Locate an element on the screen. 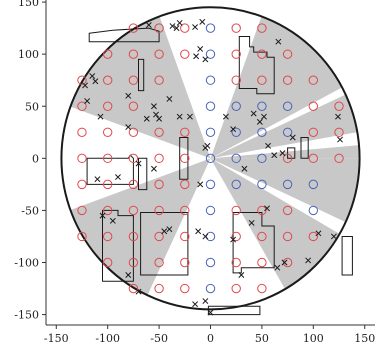 This screenshot has height=355, width=376. y-tick-label-4: 50 is located at coordinates (32, 106).